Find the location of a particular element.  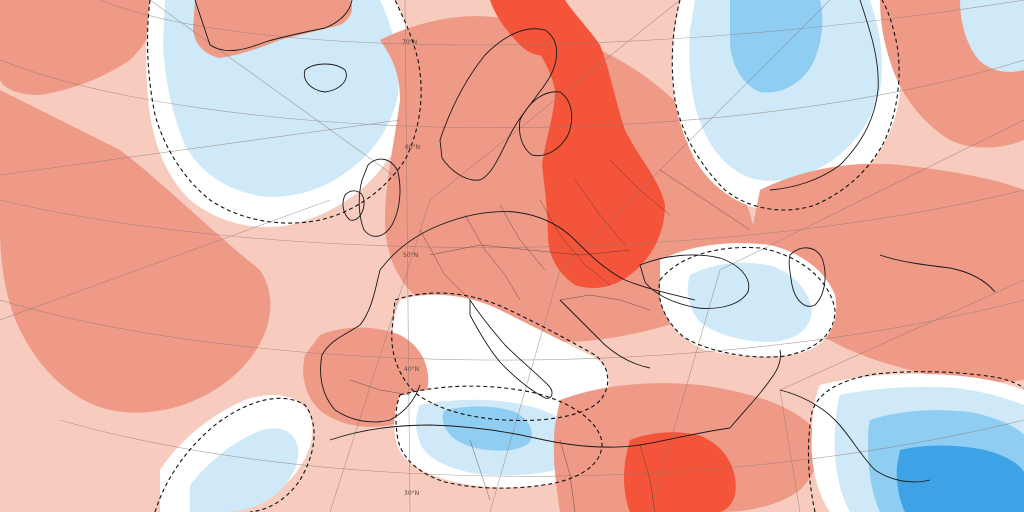

caspian-coast is located at coordinates (807, 277).